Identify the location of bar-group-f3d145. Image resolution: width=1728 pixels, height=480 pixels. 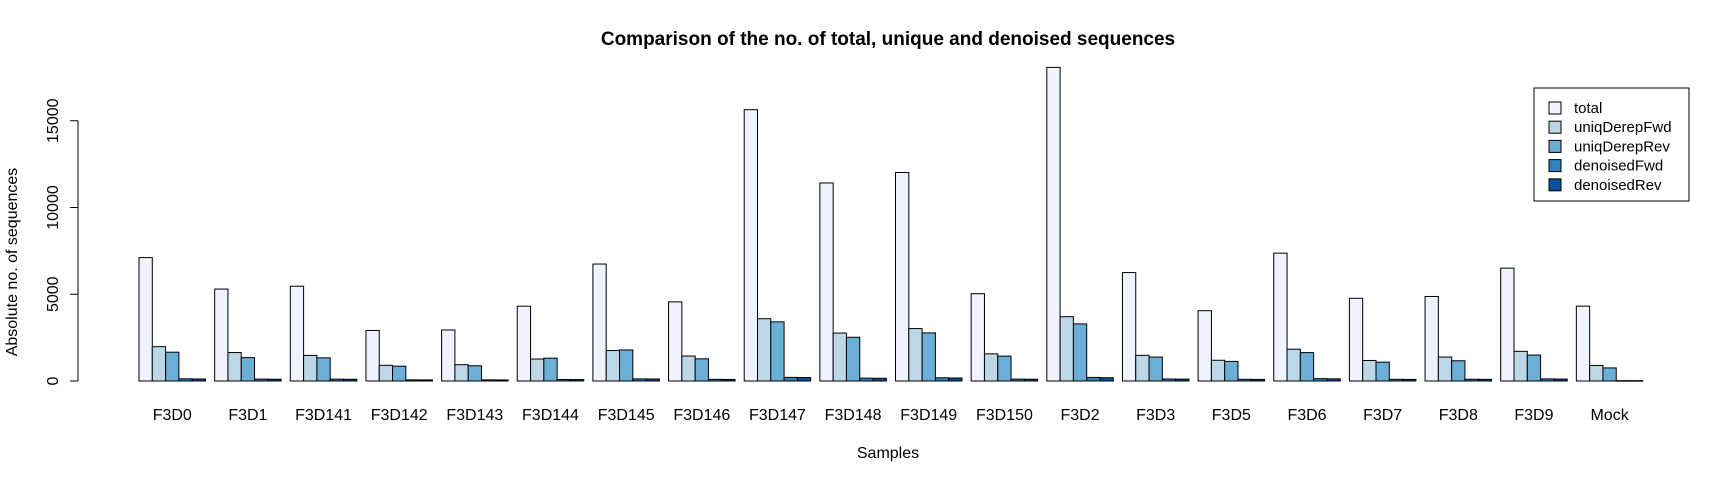
(626, 322).